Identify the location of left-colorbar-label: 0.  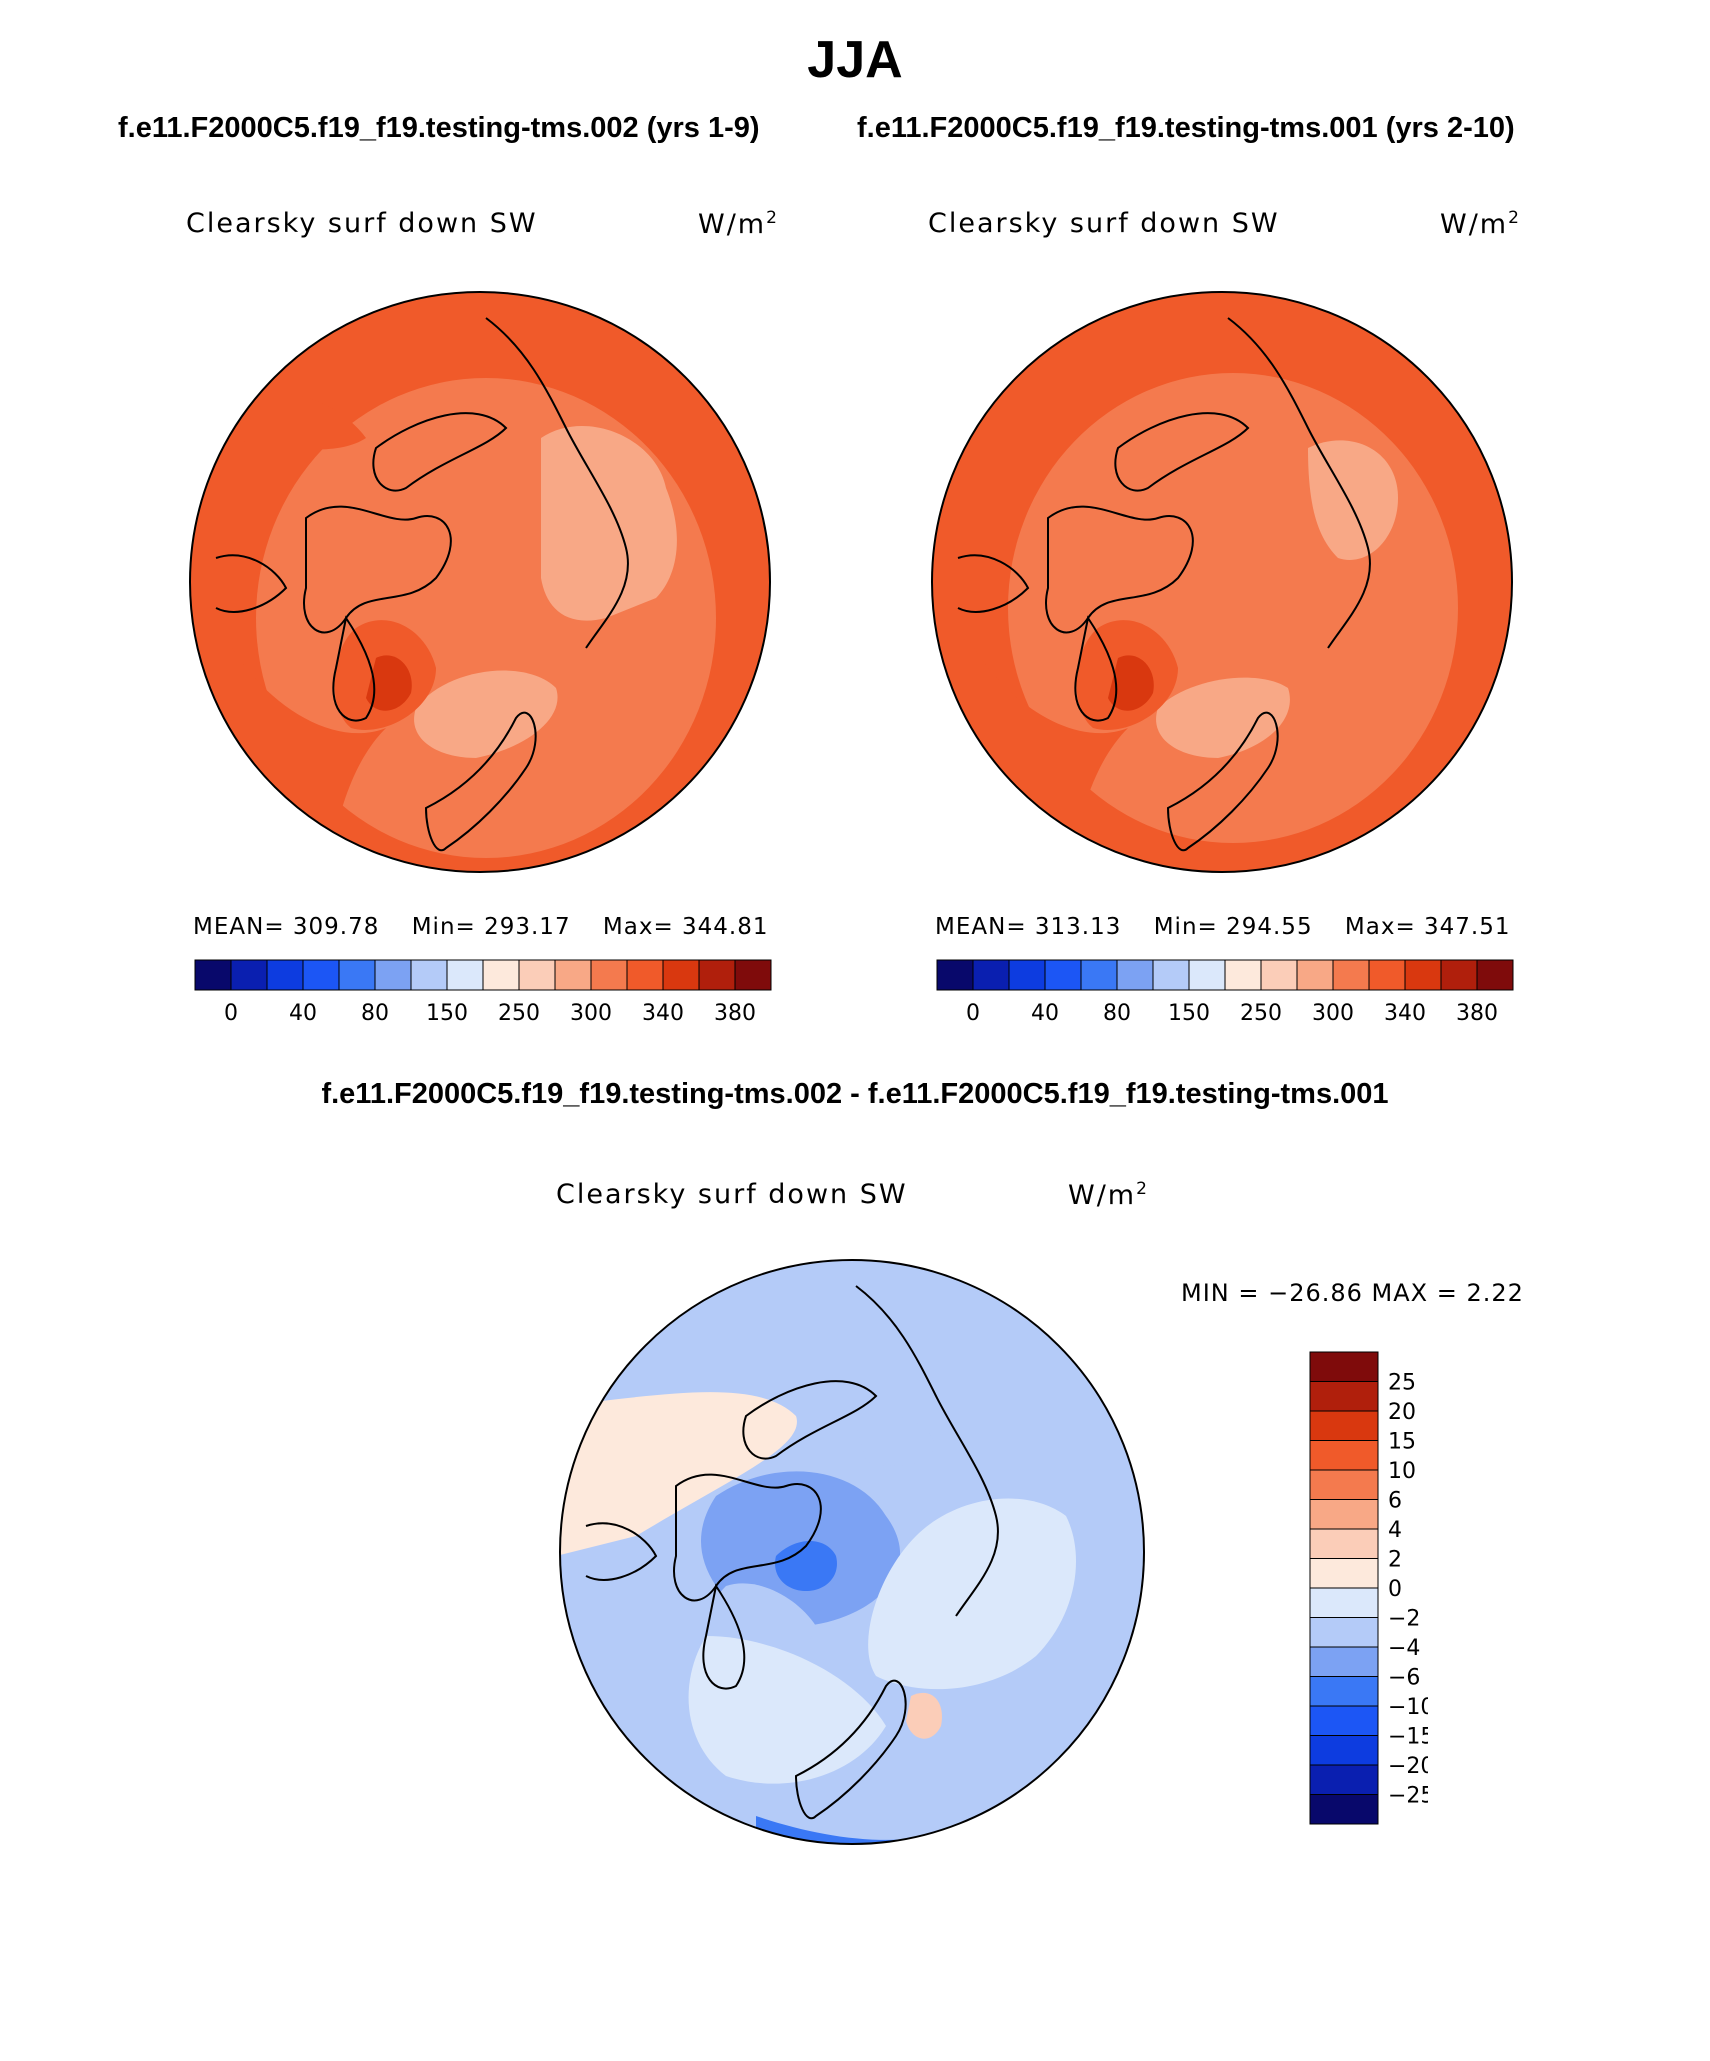
(231, 1013).